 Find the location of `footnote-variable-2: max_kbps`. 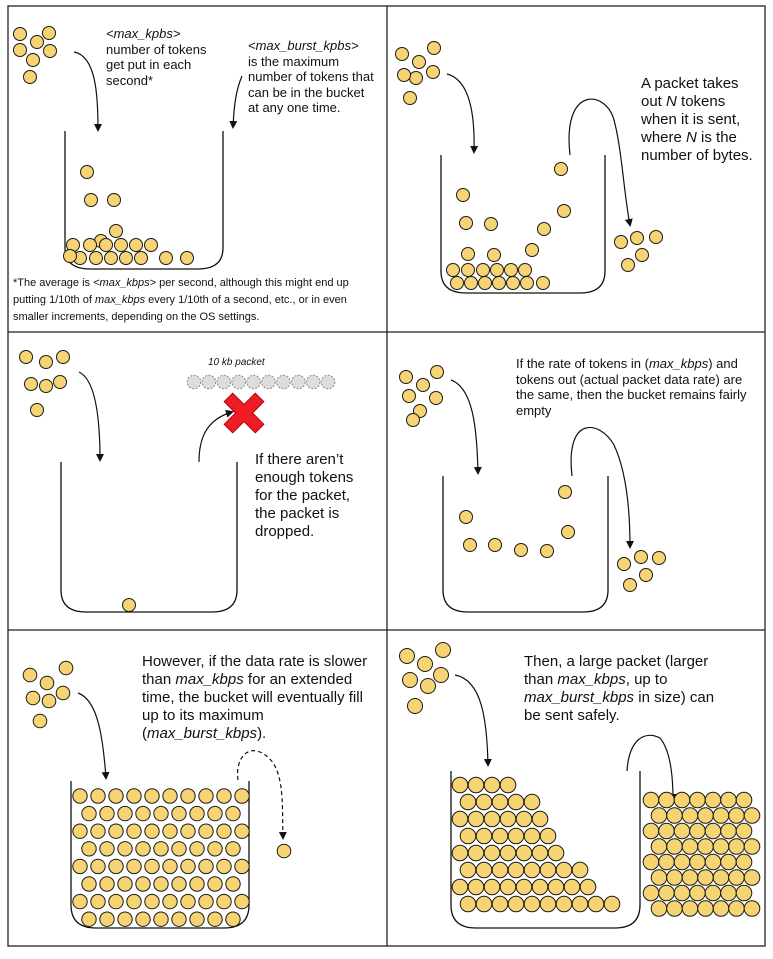

footnote-variable-2: max_kbps is located at coordinates (120, 300).